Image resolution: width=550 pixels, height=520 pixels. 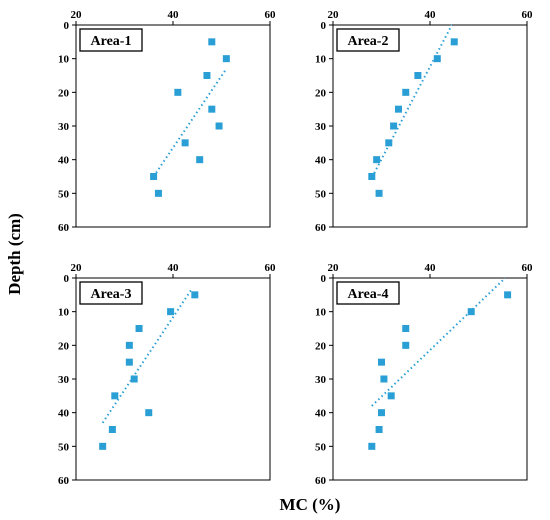 What do you see at coordinates (14, 254) in the screenshot?
I see `y-axis-title: Depth (cm)` at bounding box center [14, 254].